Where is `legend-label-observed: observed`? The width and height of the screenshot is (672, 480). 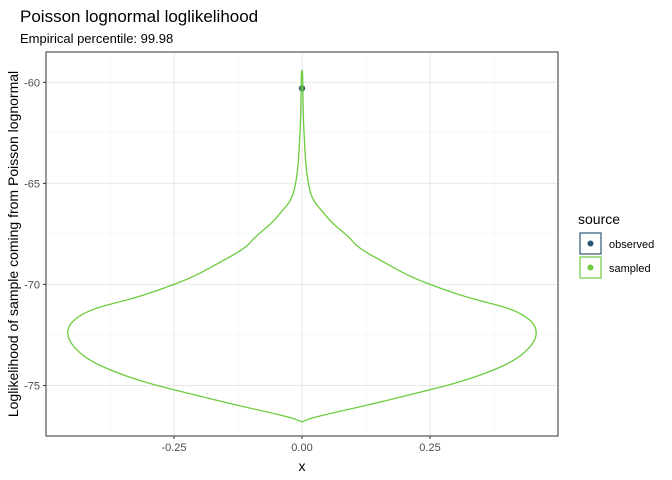
legend-label-observed: observed is located at coordinates (631, 245).